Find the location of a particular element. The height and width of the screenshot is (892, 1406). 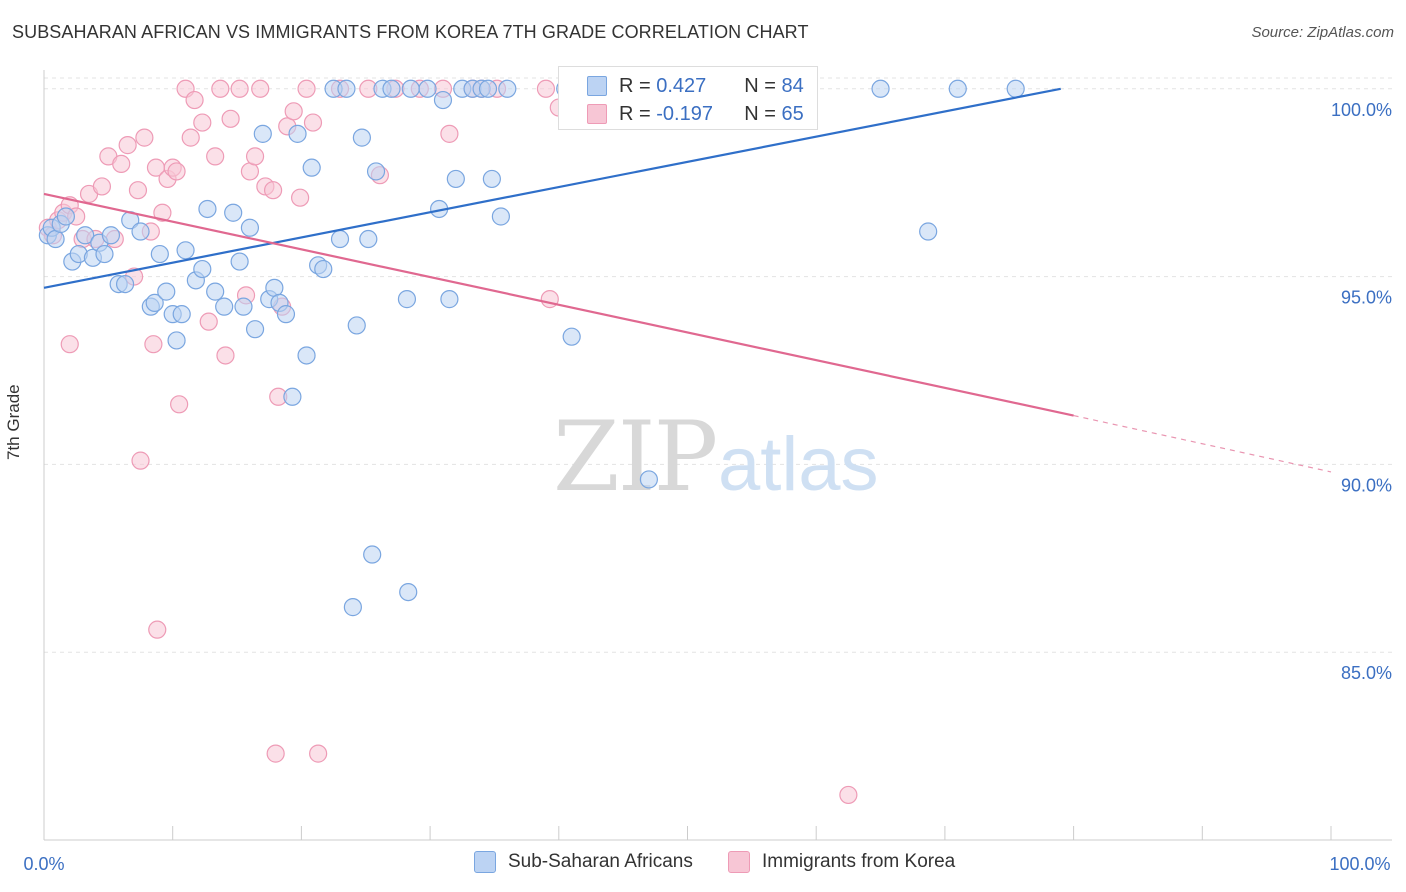

legend-row-pink: R = -0.197 N = 65 is located at coordinates (681, 114).